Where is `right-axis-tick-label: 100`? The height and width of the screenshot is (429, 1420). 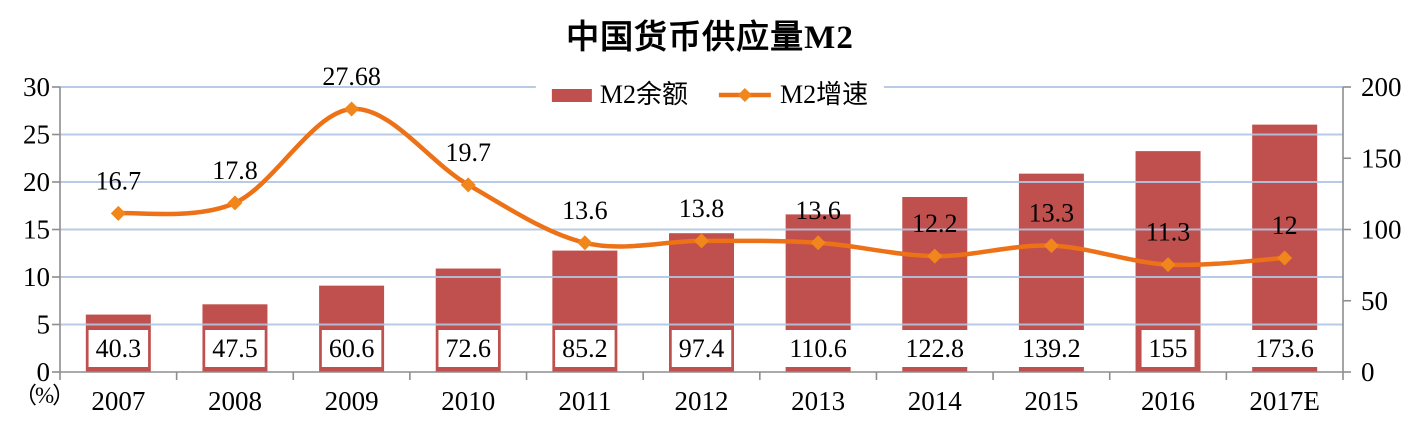
right-axis-tick-label: 100 is located at coordinates (1381, 230).